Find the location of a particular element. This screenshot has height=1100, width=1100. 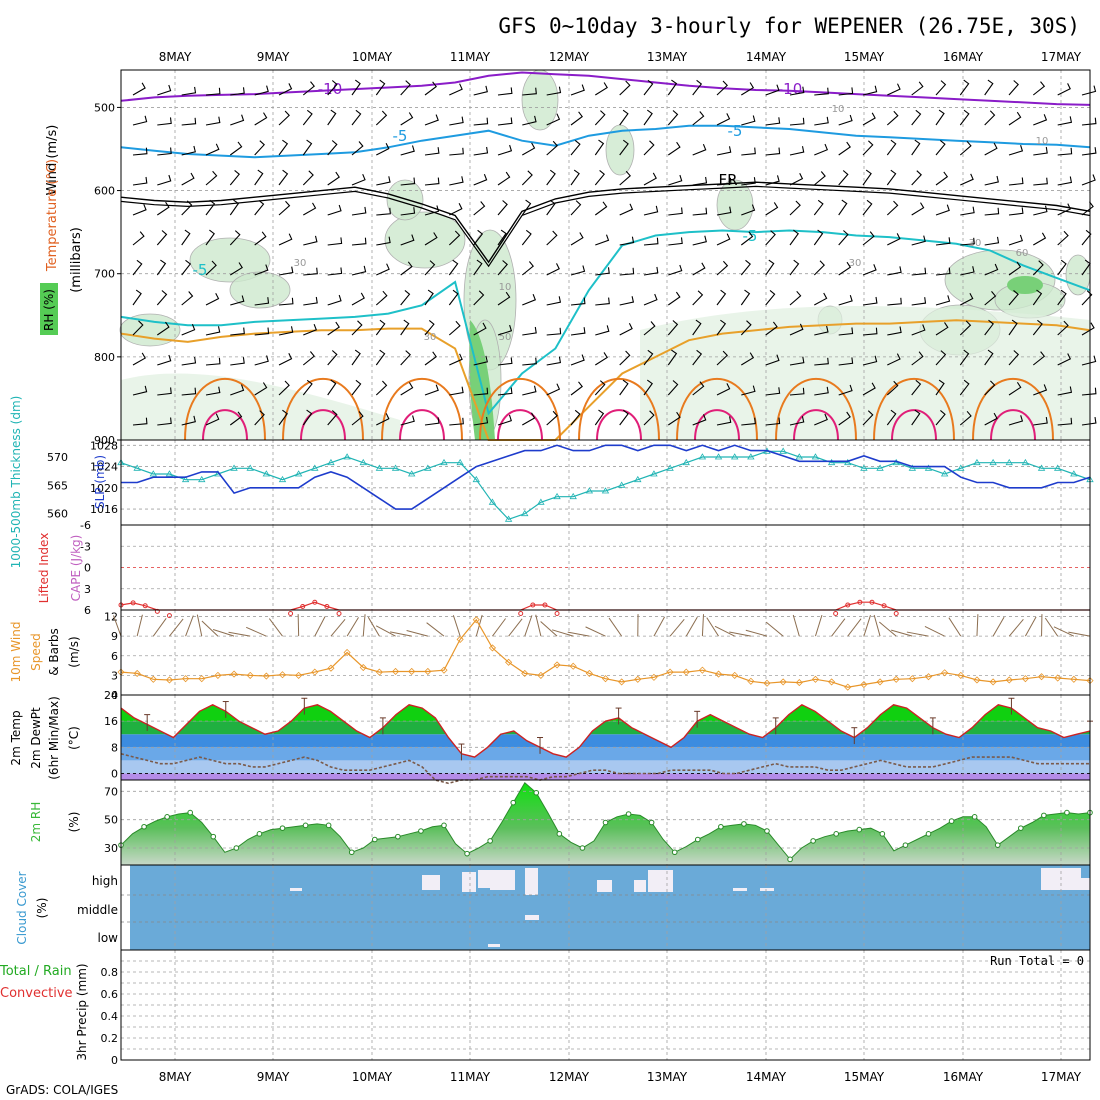

contour-label: 30 is located at coordinates (975, 243).